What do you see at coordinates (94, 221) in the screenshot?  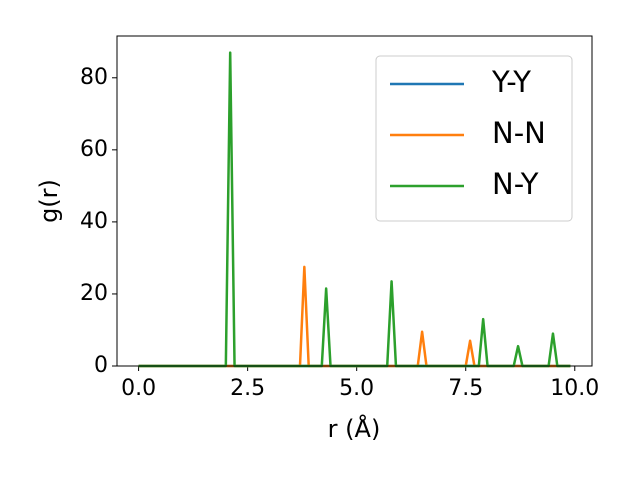 I see `y-tick-label: 40` at bounding box center [94, 221].